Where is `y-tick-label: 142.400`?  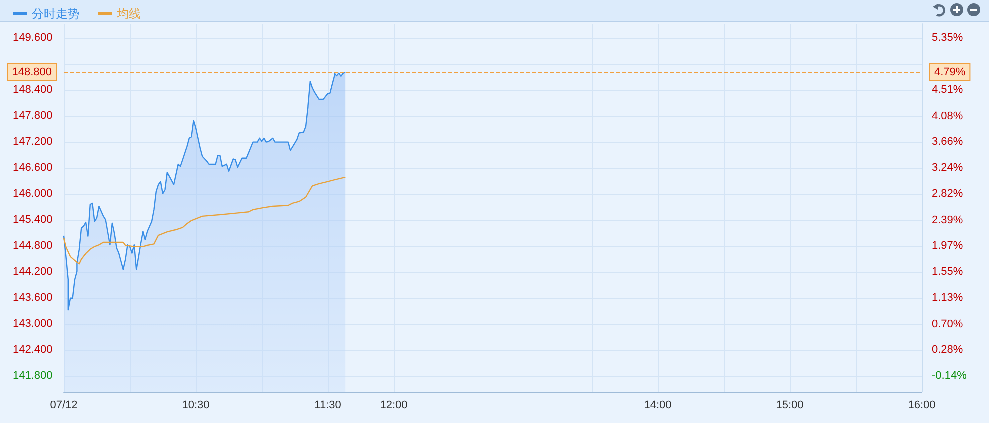
y-tick-label: 142.400 is located at coordinates (33, 350).